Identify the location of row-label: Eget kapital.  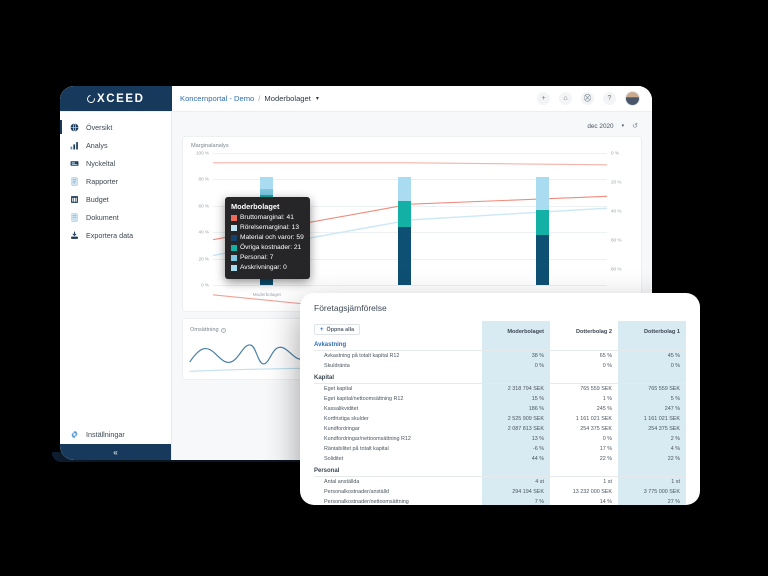
(338, 389).